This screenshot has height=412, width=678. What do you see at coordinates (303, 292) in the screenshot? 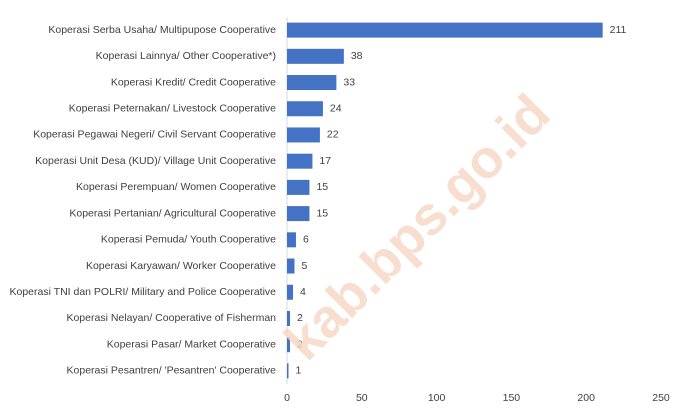
I see `value-label: 4` at bounding box center [303, 292].